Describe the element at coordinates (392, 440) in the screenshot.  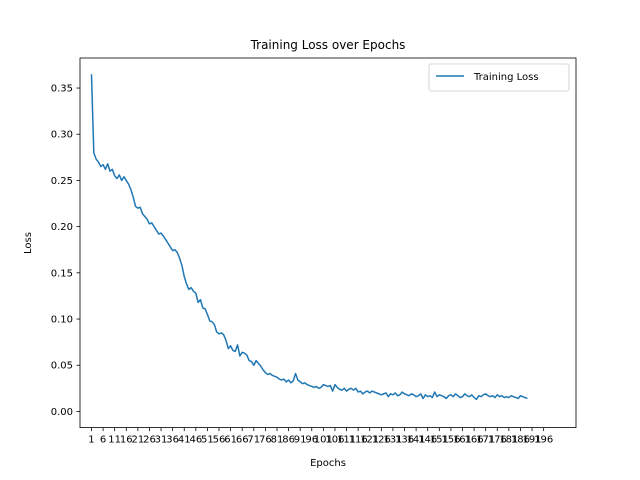
I see `x-tick-label: 131` at that location.